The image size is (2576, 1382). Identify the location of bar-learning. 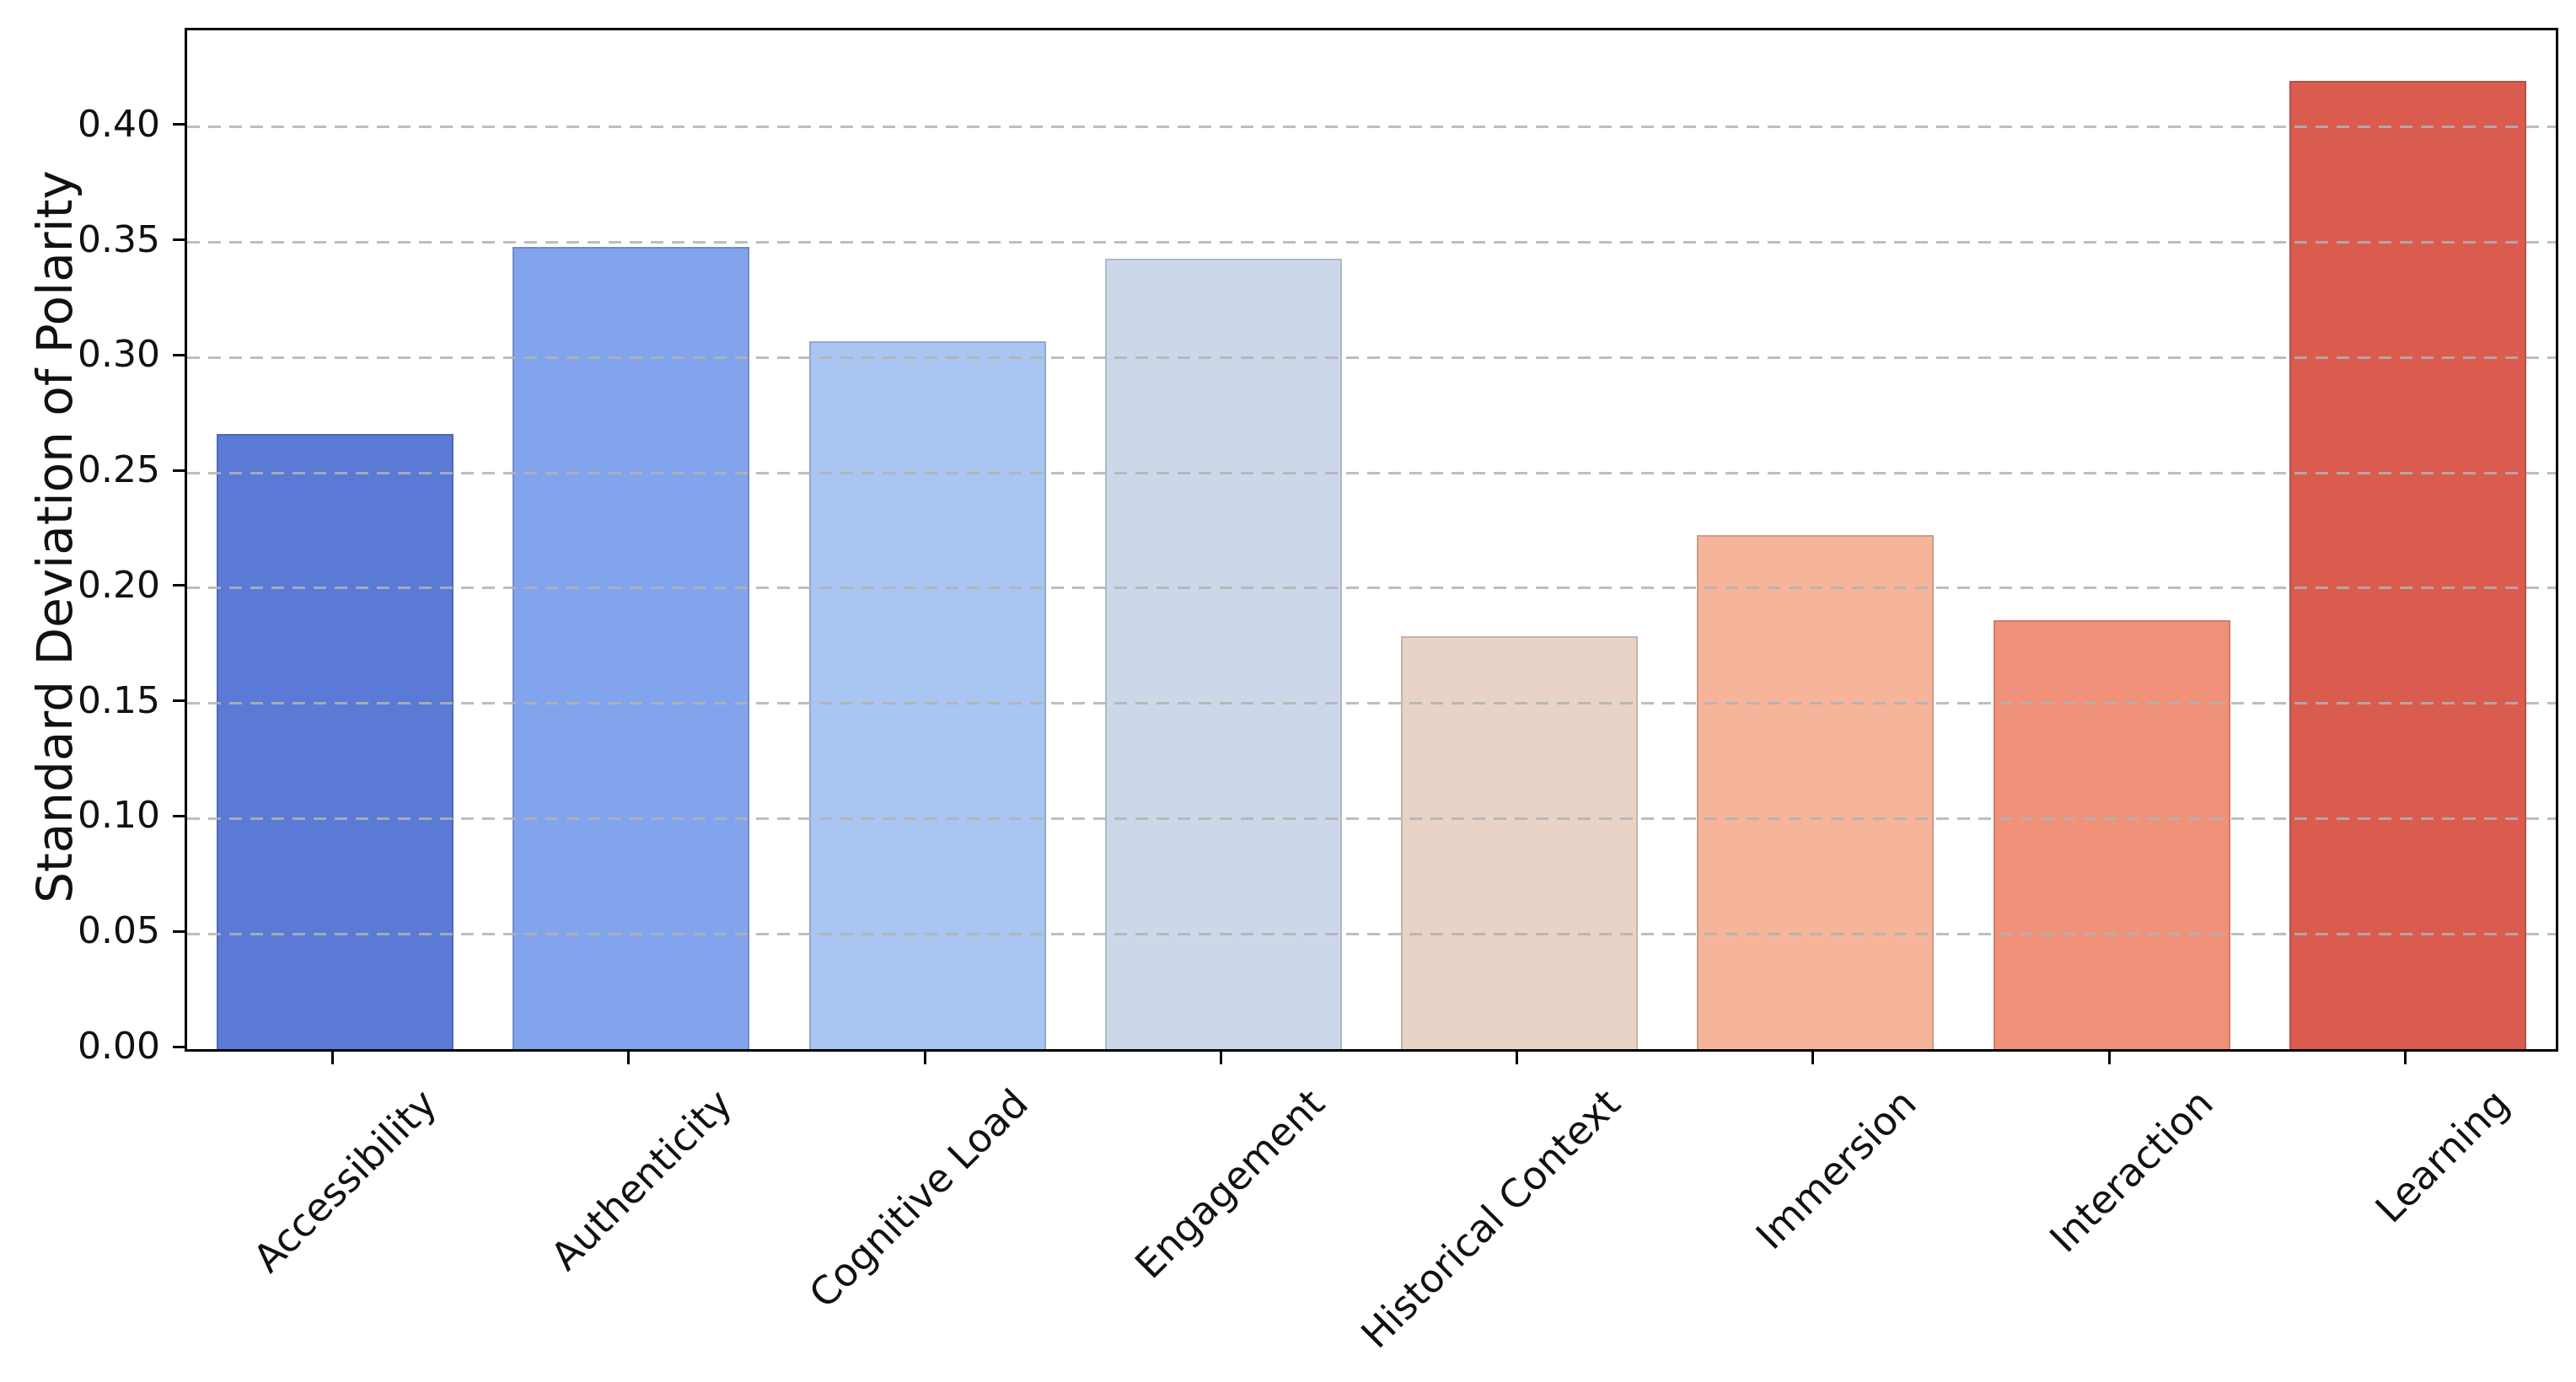
(2407, 565).